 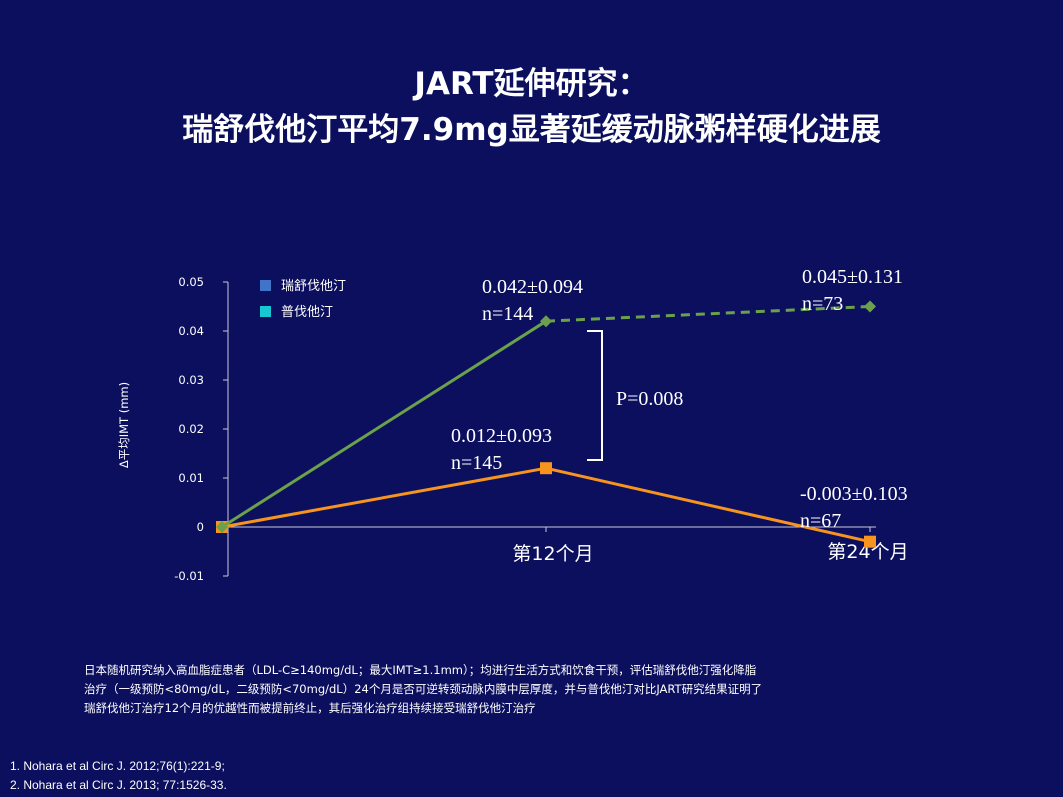 I want to click on x-category-label: 第12个月, so click(x=552, y=554).